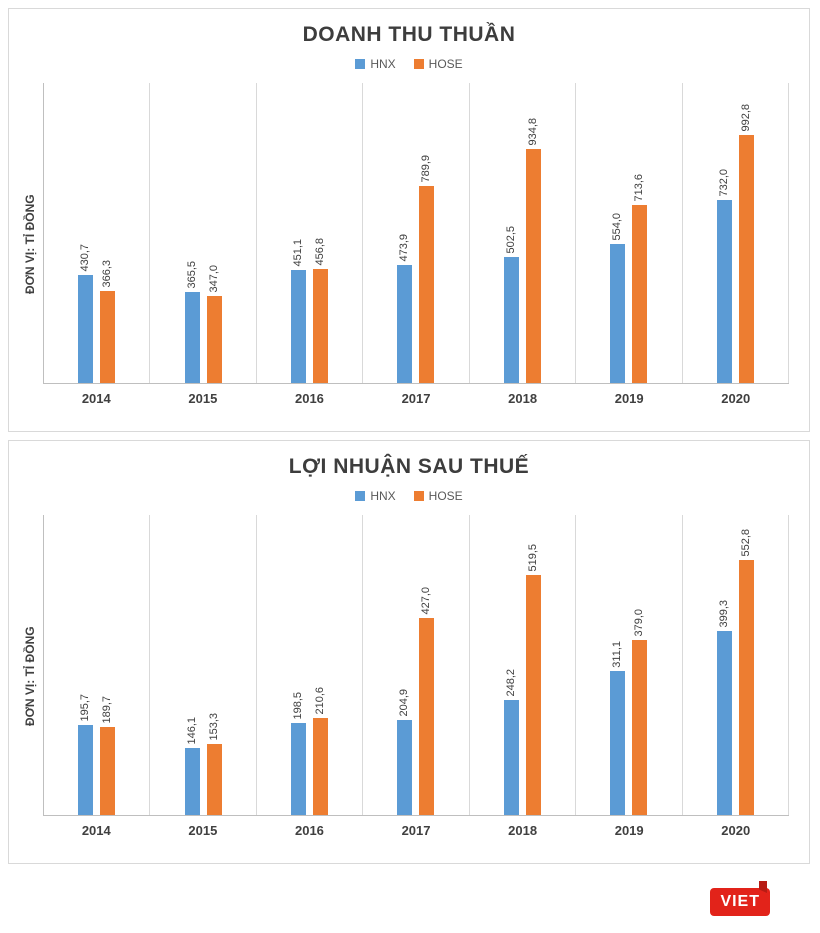 The height and width of the screenshot is (933, 820). I want to click on bar-value-label: 198,5, so click(298, 706).